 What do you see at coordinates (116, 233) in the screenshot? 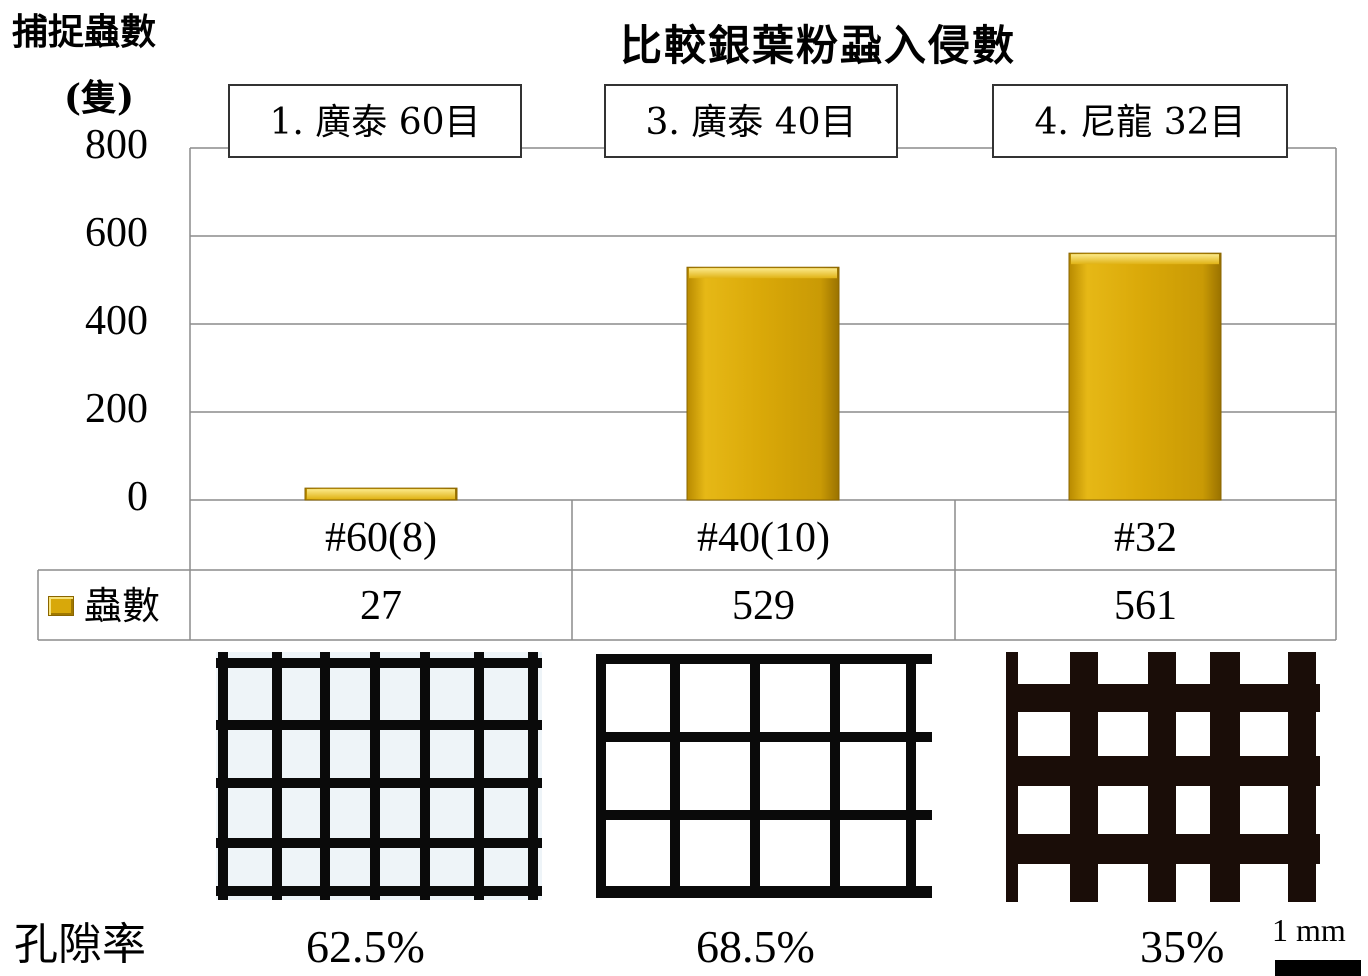
I see `y-tick-label: 600` at bounding box center [116, 233].